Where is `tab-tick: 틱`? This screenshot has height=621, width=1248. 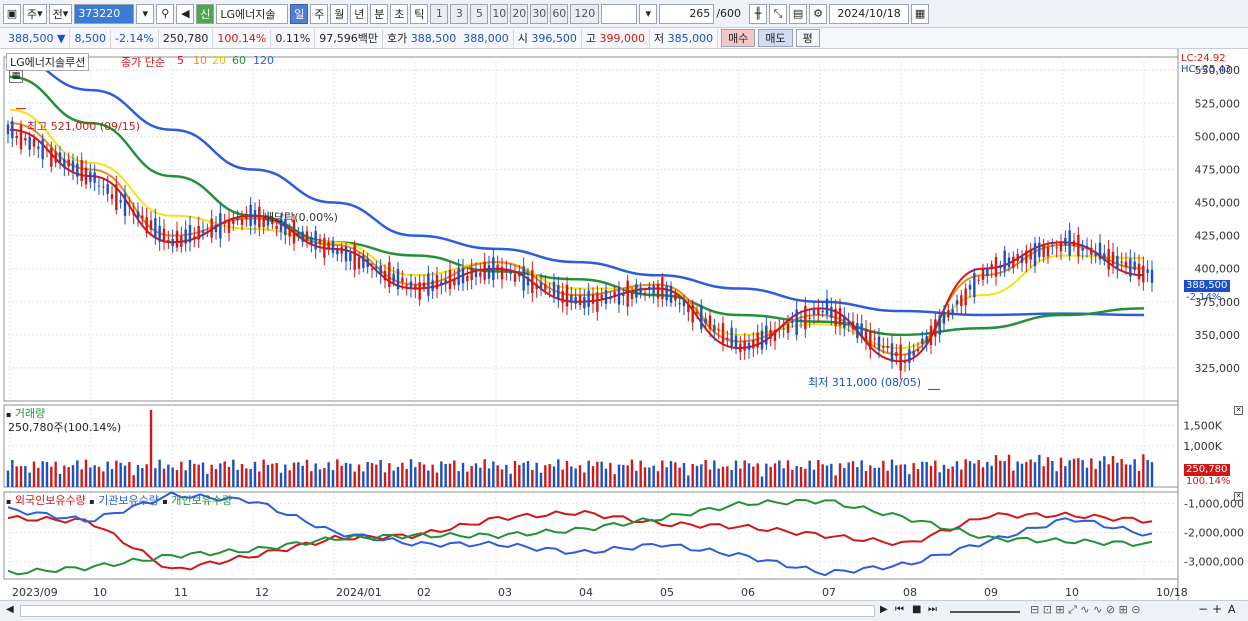 tab-tick: 틱 is located at coordinates (419, 13).